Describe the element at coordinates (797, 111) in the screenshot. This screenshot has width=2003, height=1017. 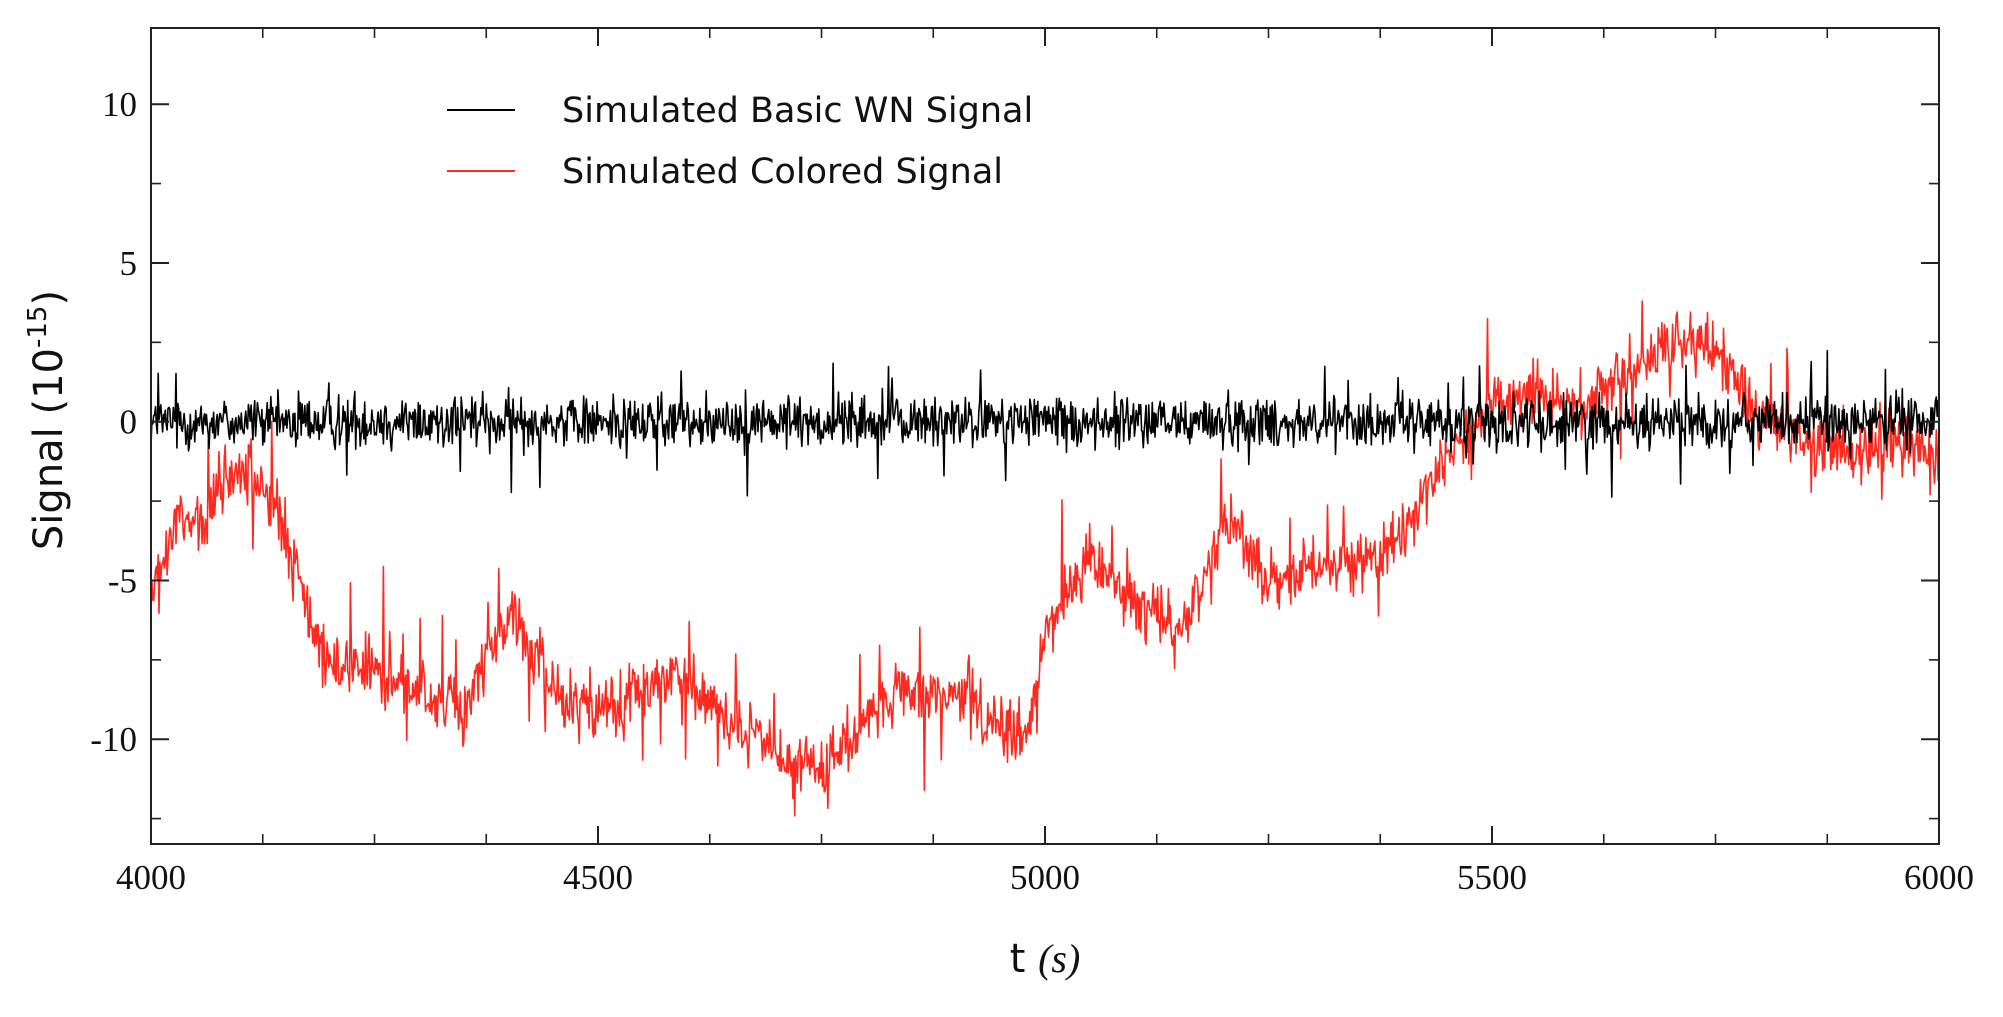
I see `legend-label-wn: Simulated Basic WN Signal` at that location.